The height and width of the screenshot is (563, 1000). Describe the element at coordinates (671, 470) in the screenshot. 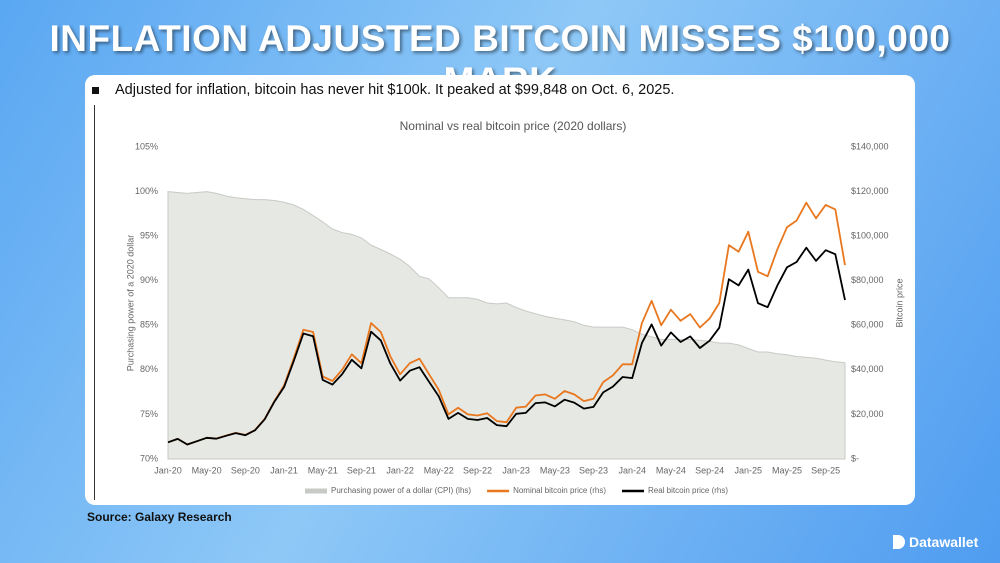

I see `x-tick-label: May-24` at that location.